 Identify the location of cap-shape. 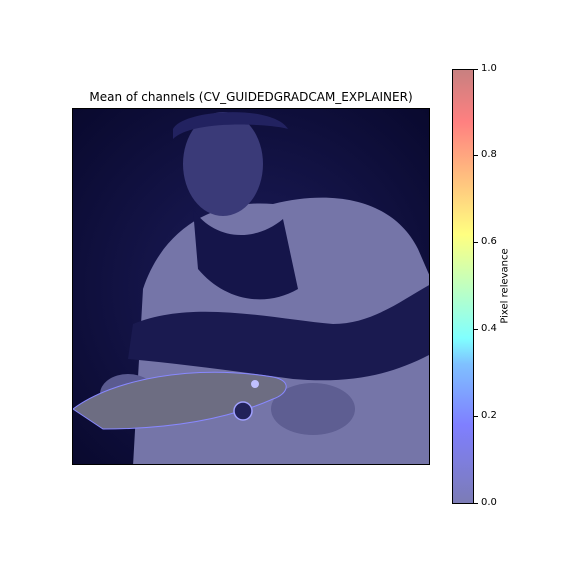
(230, 125).